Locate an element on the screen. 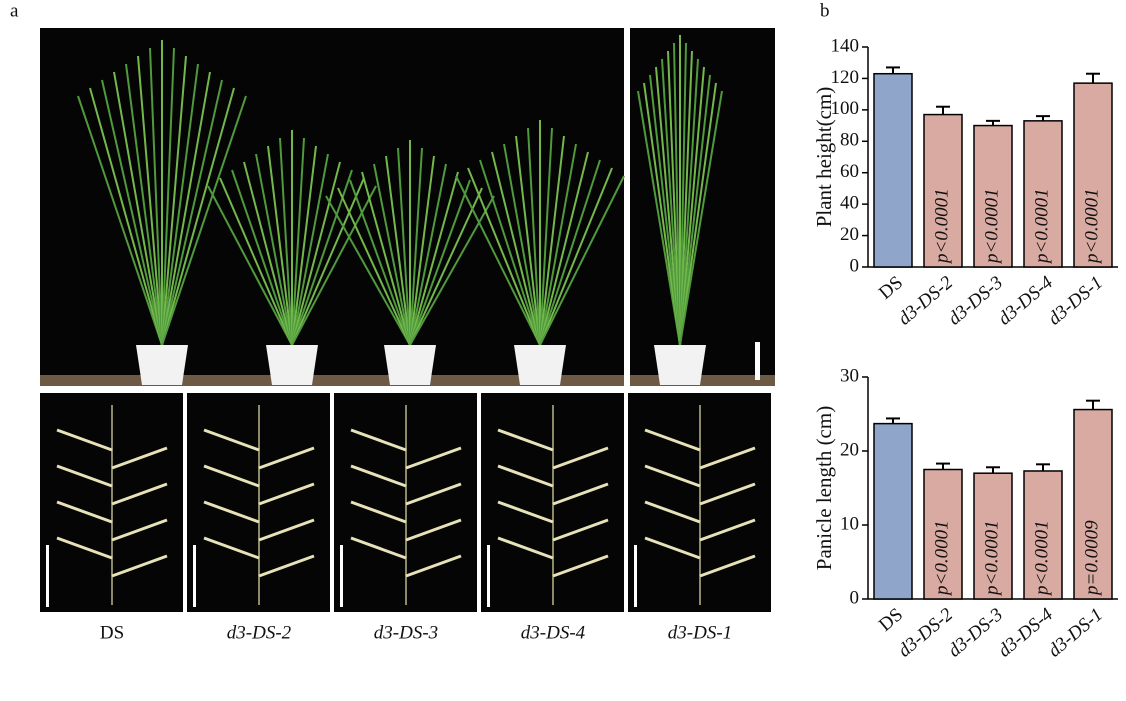 This screenshot has height=701, width=1126. y-tick-label: 100 is located at coordinates (845, 108).